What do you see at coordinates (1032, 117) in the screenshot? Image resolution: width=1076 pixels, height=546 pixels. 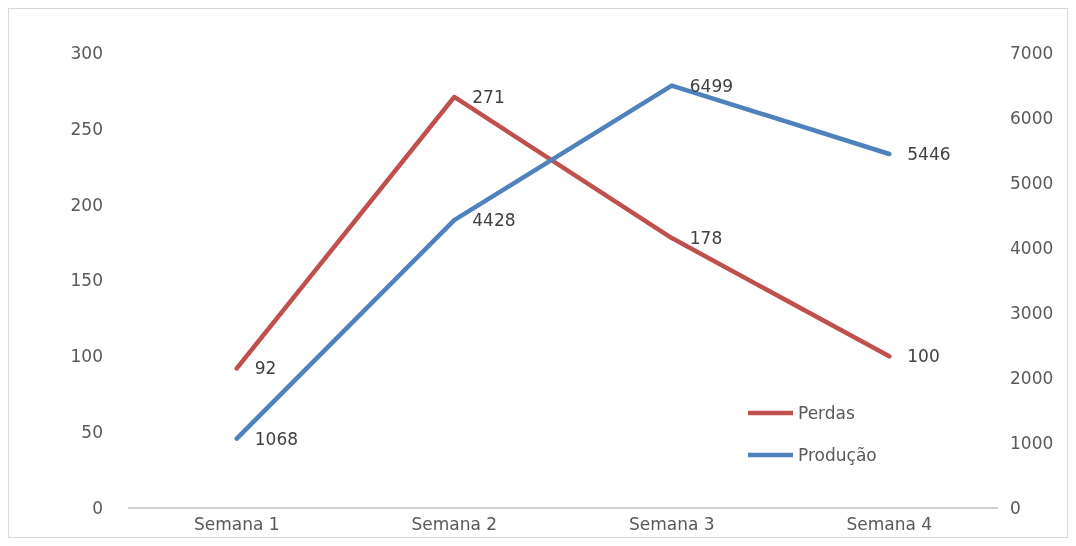 I see `y2-tick-label: 6000` at bounding box center [1032, 117].